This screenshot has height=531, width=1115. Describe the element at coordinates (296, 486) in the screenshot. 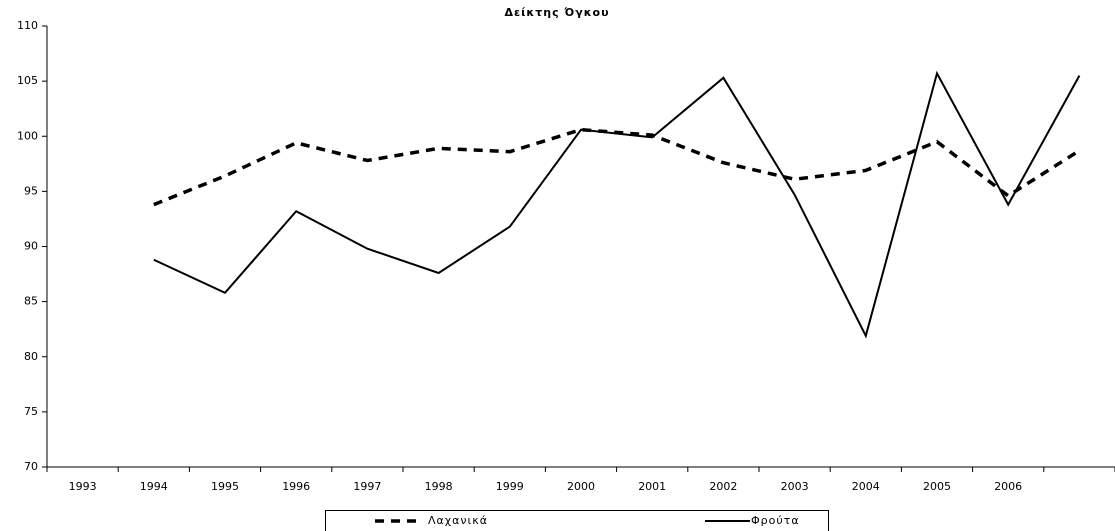

I see `x-tick-label: 1996` at that location.